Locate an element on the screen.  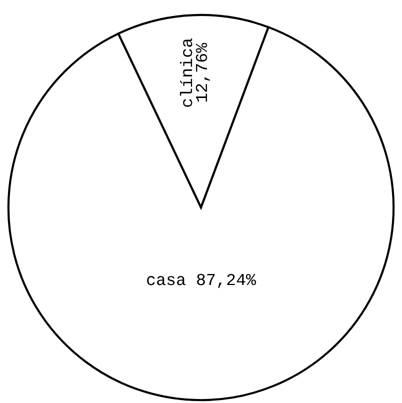
data-label: 12,76% is located at coordinates (203, 72).